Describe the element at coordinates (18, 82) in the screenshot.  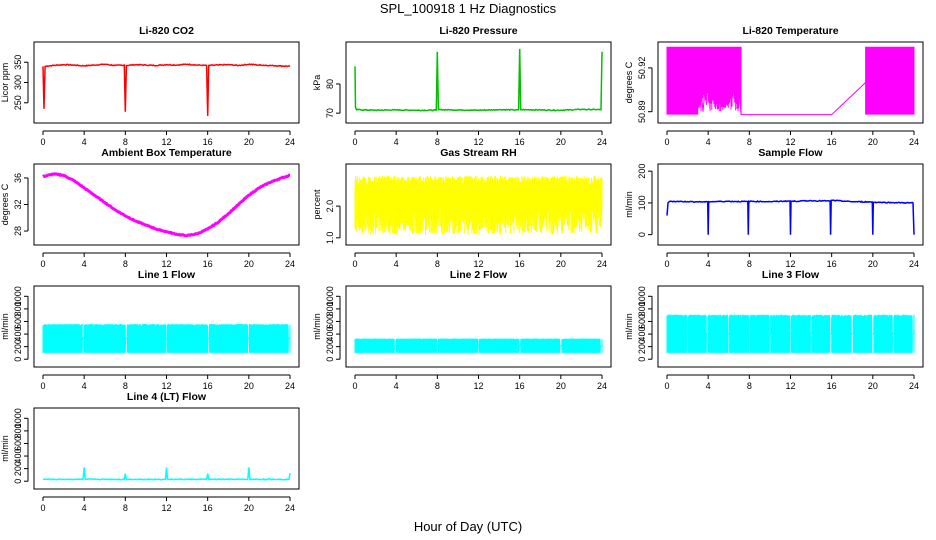
I see `y-tick-label: 300` at that location.